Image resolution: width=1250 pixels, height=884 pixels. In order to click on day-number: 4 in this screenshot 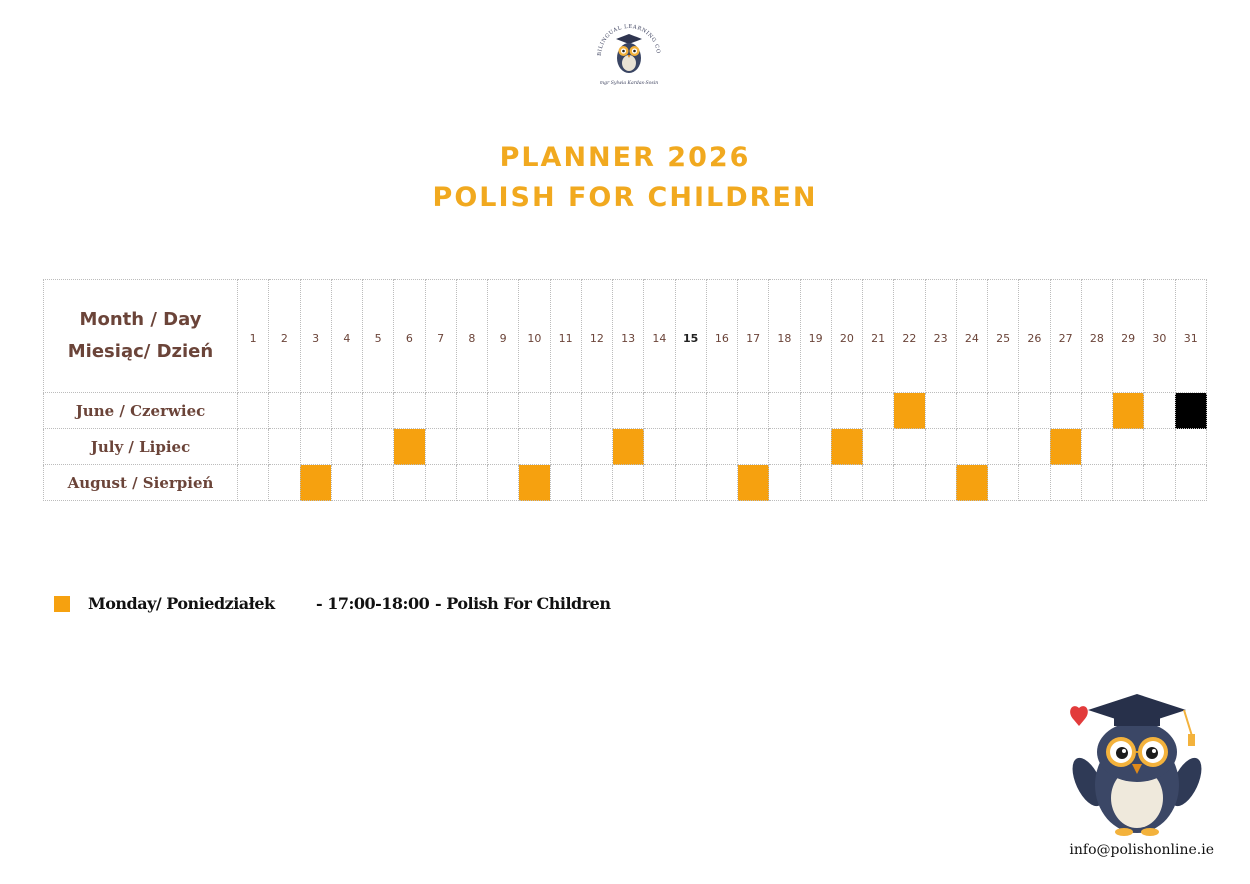, I will do `click(347, 338)`.